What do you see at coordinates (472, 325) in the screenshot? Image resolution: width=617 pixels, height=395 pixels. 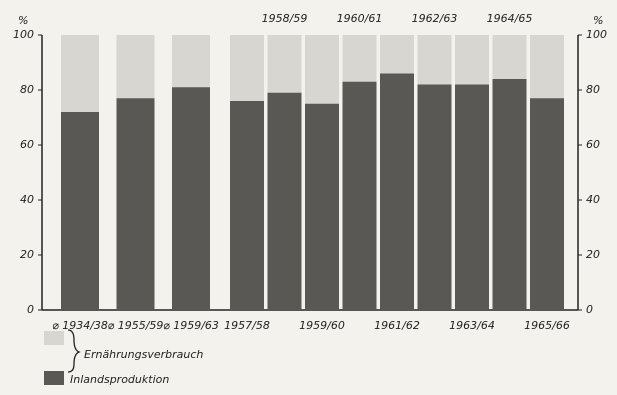 I see `x-tick-label: 1963/64` at bounding box center [472, 325].